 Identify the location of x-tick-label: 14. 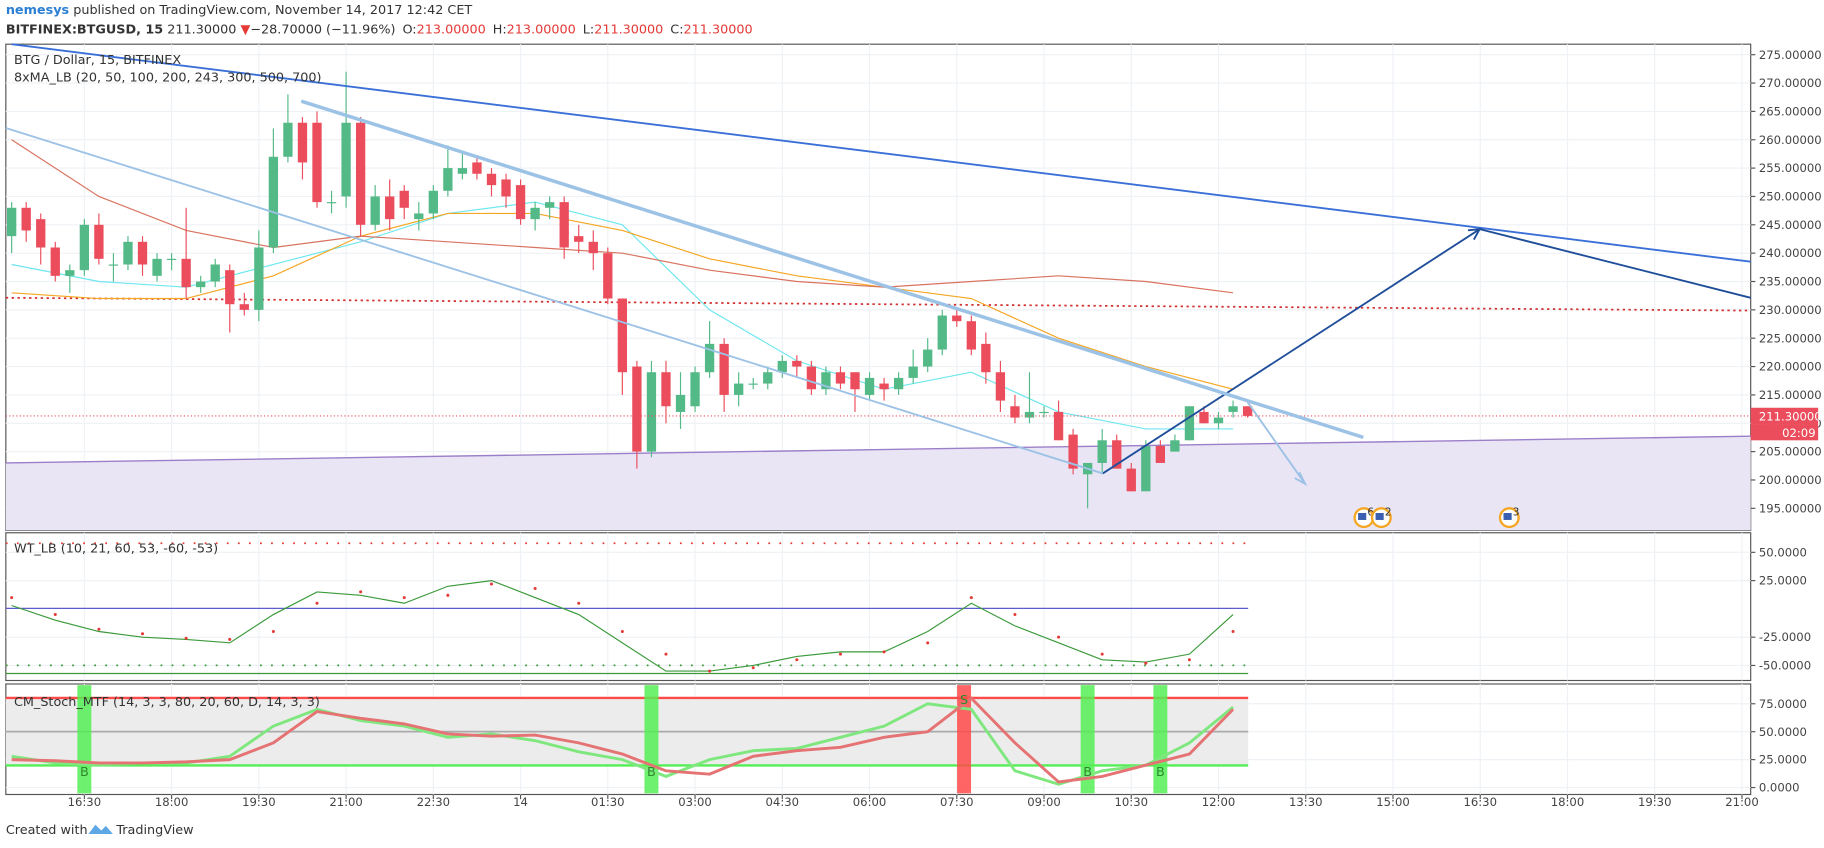
(520, 802).